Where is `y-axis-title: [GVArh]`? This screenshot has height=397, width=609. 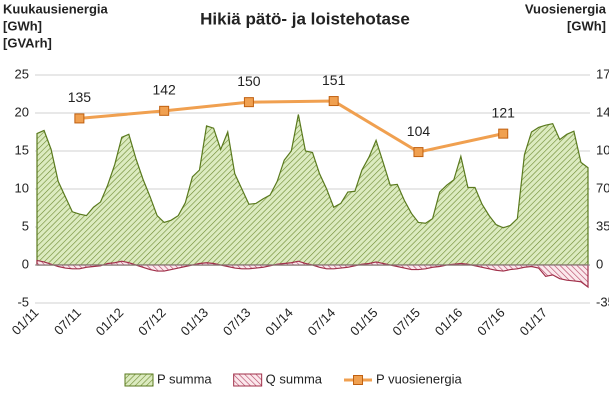 y-axis-title: [GVArh] is located at coordinates (27, 42).